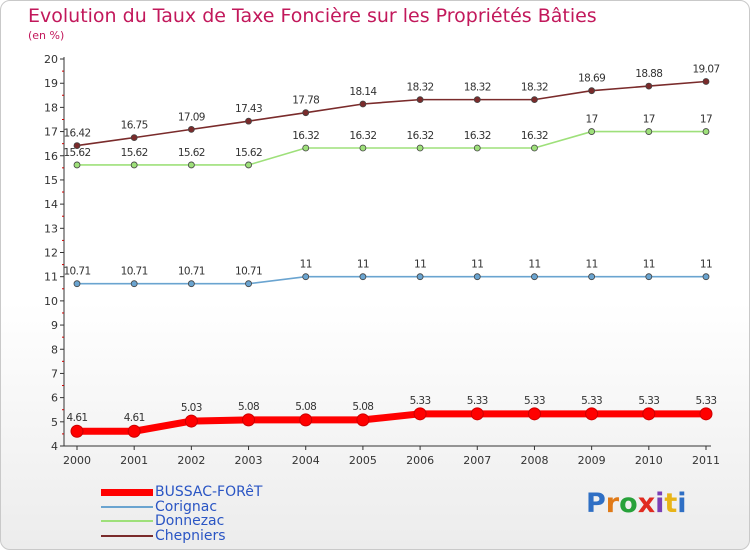 The image size is (750, 550). Describe the element at coordinates (190, 521) in the screenshot. I see `legend-label: Donnezac` at that location.